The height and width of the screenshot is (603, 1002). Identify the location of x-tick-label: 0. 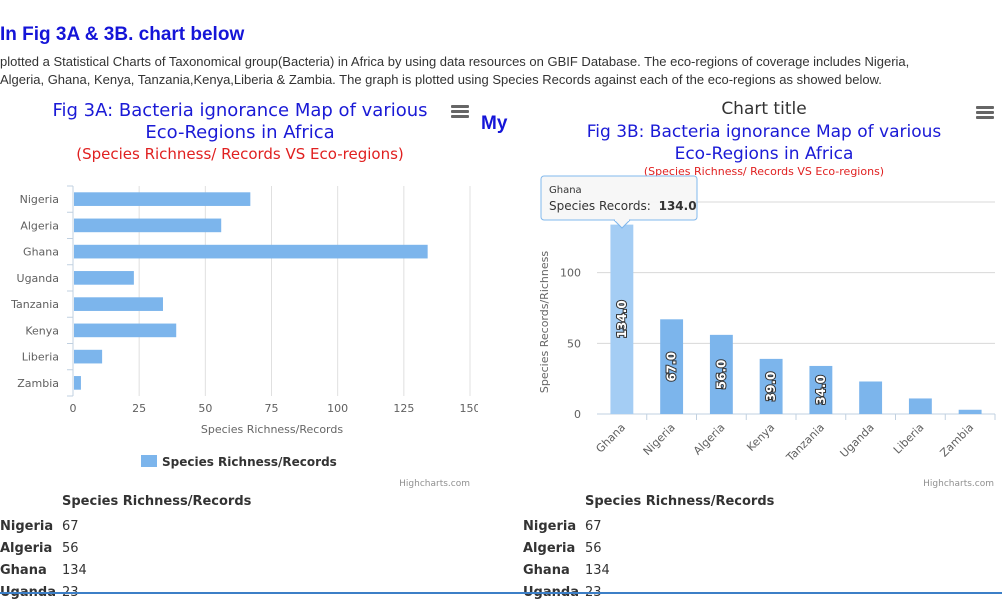
(73, 408).